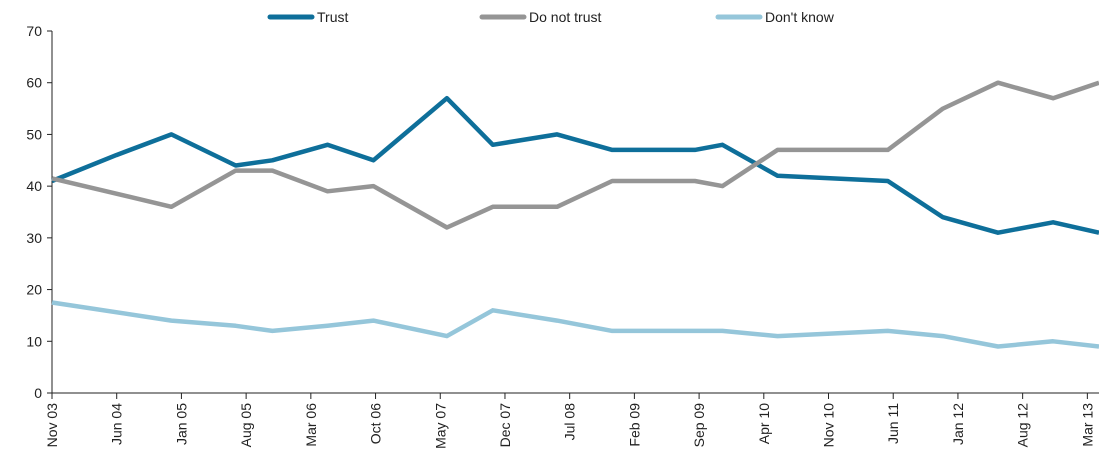 This screenshot has height=474, width=1099. What do you see at coordinates (38, 393) in the screenshot?
I see `y-tick-label: 0` at bounding box center [38, 393].